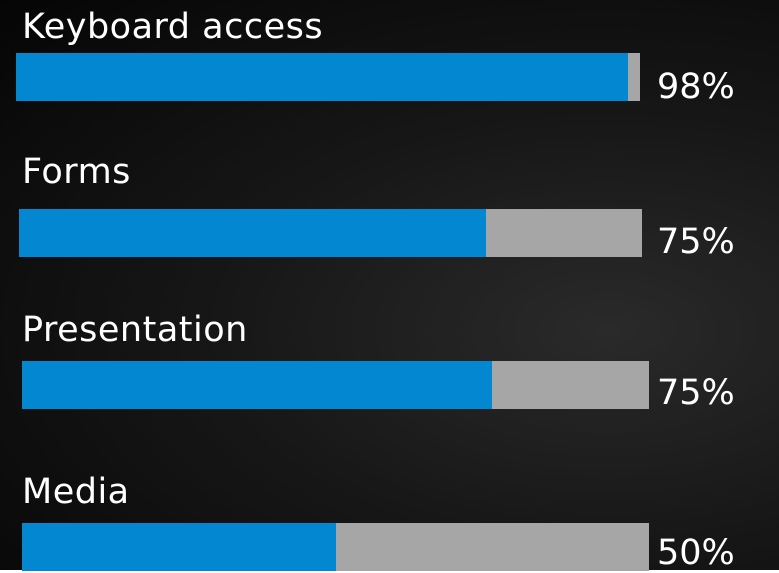 This screenshot has height=573, width=779. What do you see at coordinates (173, 27) in the screenshot?
I see `bar-label: Keyboard access` at bounding box center [173, 27].